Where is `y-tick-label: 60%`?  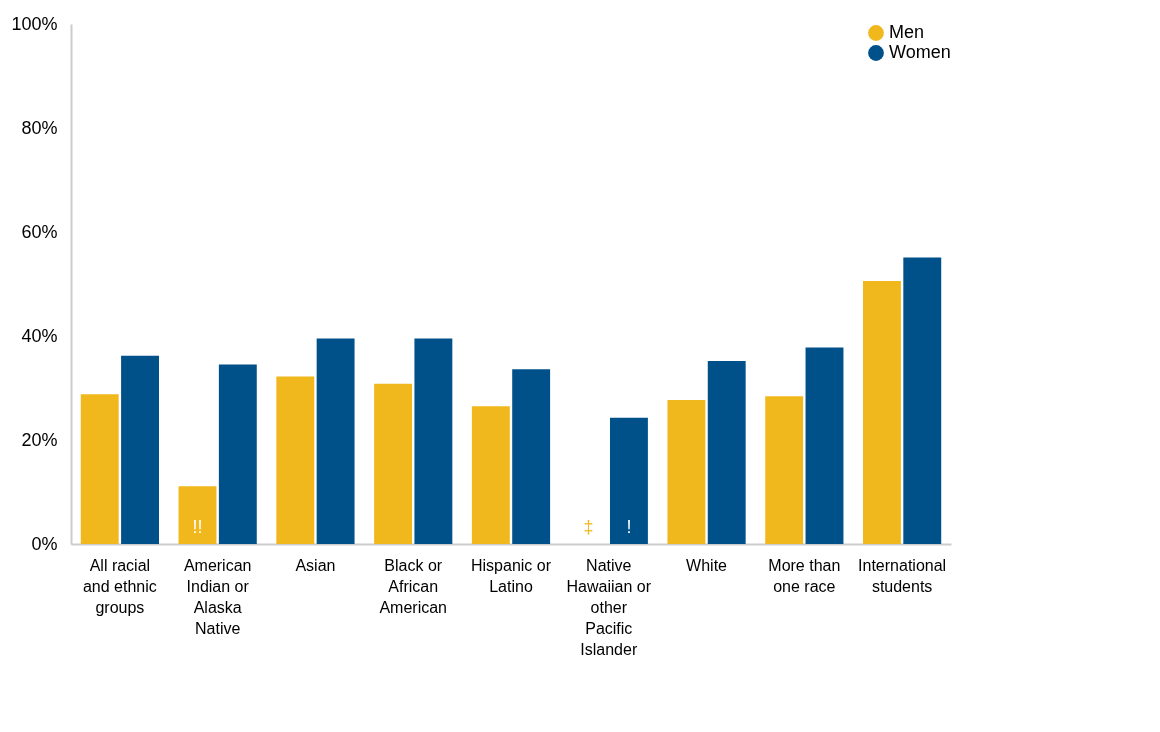
y-tick-label: 60% is located at coordinates (39, 231).